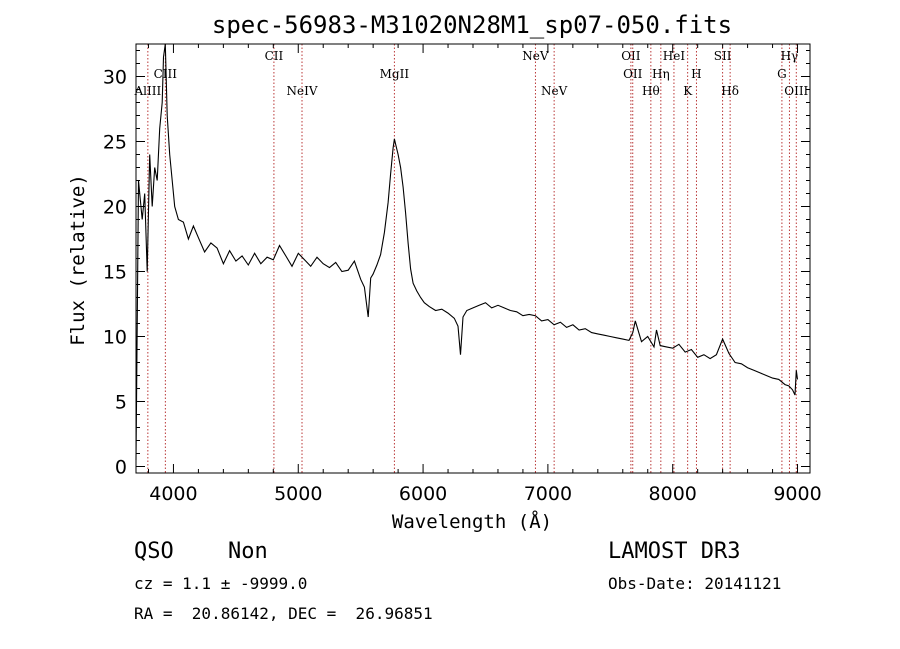 The width and height of the screenshot is (900, 649). What do you see at coordinates (673, 494) in the screenshot?
I see `x-tick-label: 8000` at bounding box center [673, 494].